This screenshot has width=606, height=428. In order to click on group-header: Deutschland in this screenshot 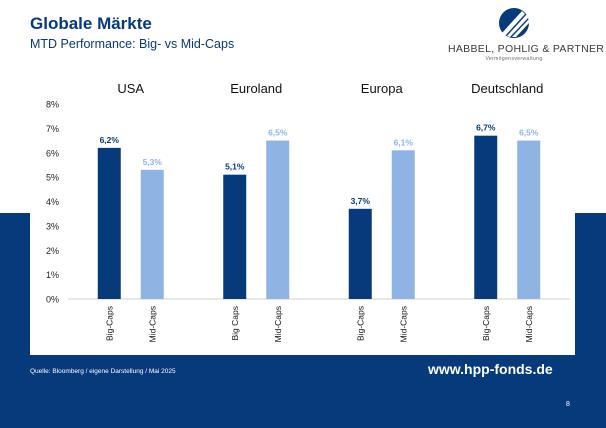, I will do `click(507, 88)`.